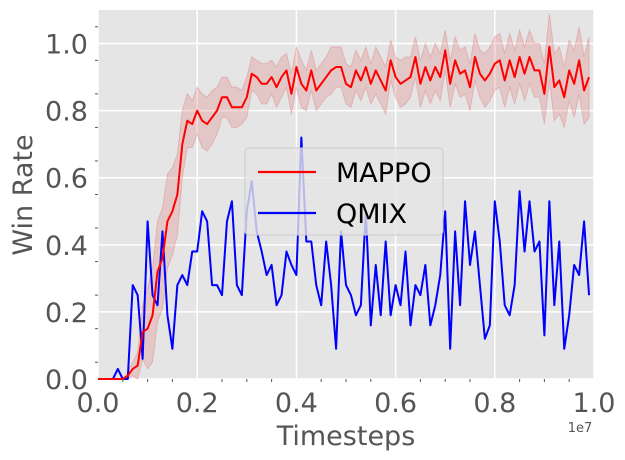  What do you see at coordinates (384, 173) in the screenshot?
I see `legend-label-mappo: MAPPO` at bounding box center [384, 173].